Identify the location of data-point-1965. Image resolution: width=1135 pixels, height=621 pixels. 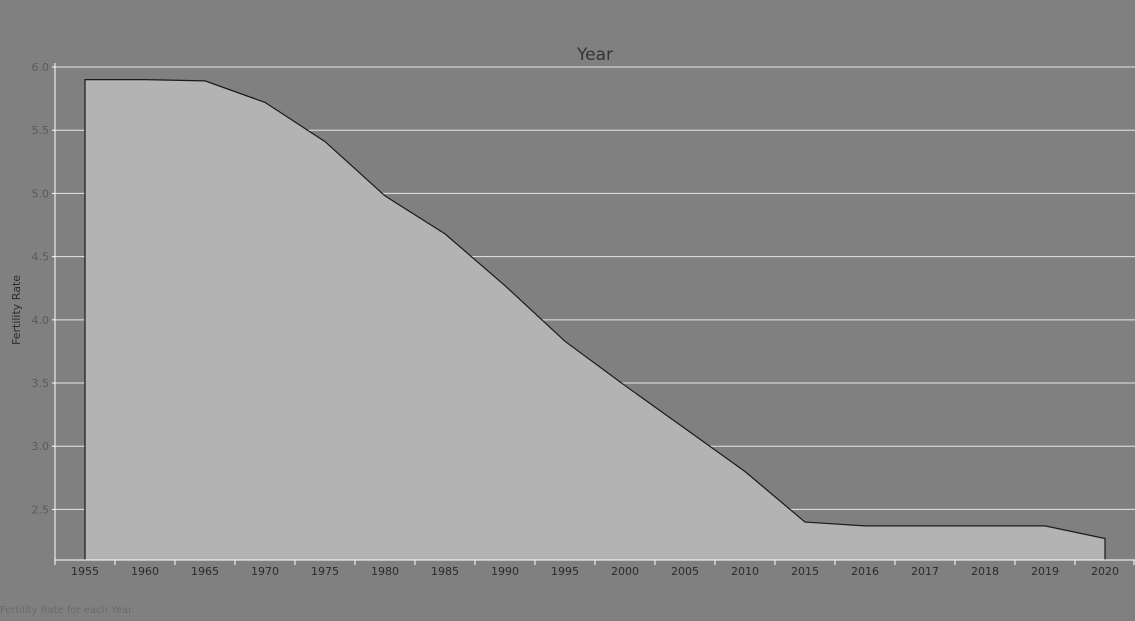
(205, 81).